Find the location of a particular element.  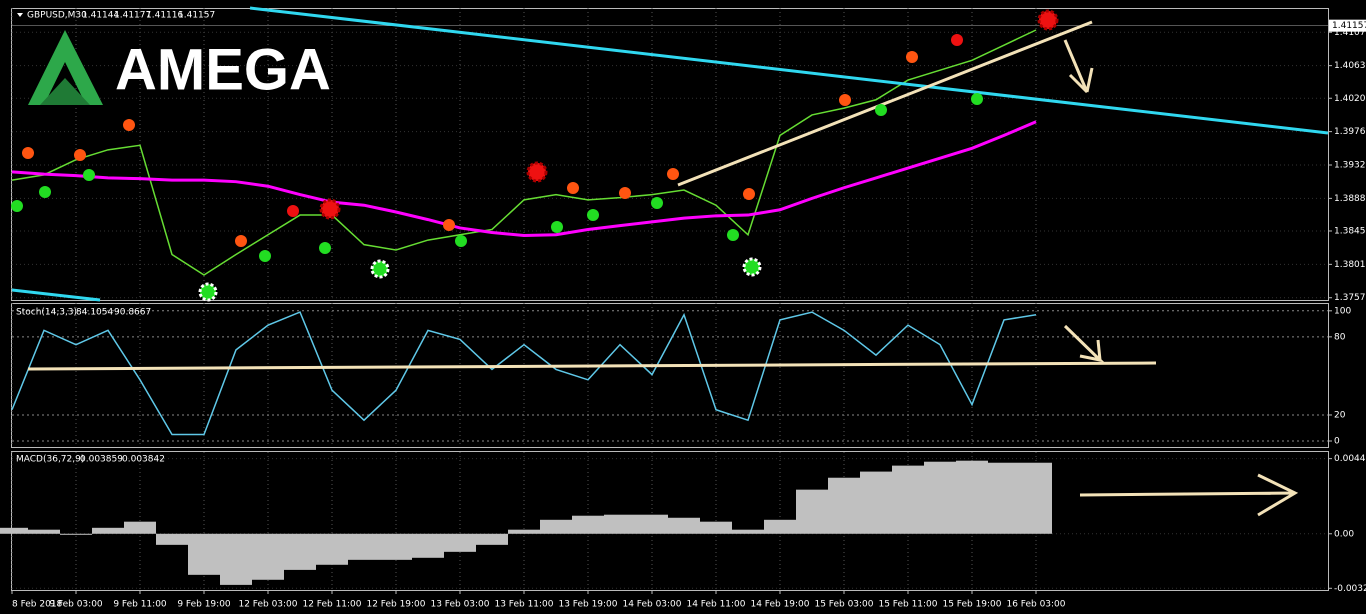

ohlc-close: 1.41157 is located at coordinates (196, 16).